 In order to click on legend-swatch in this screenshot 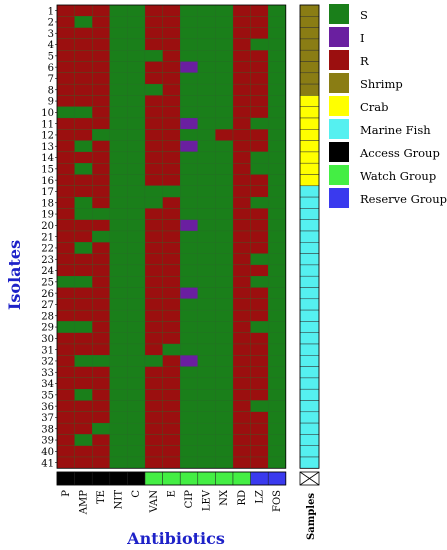, I will do `click(339, 175)`.